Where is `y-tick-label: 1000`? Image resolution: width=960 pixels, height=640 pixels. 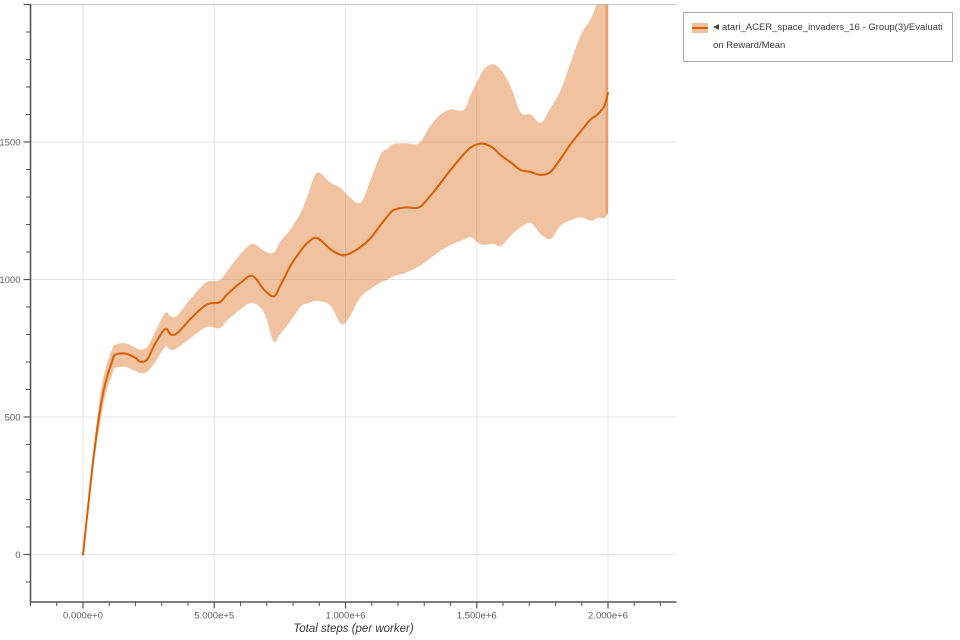
y-tick-label: 1000 is located at coordinates (10, 280).